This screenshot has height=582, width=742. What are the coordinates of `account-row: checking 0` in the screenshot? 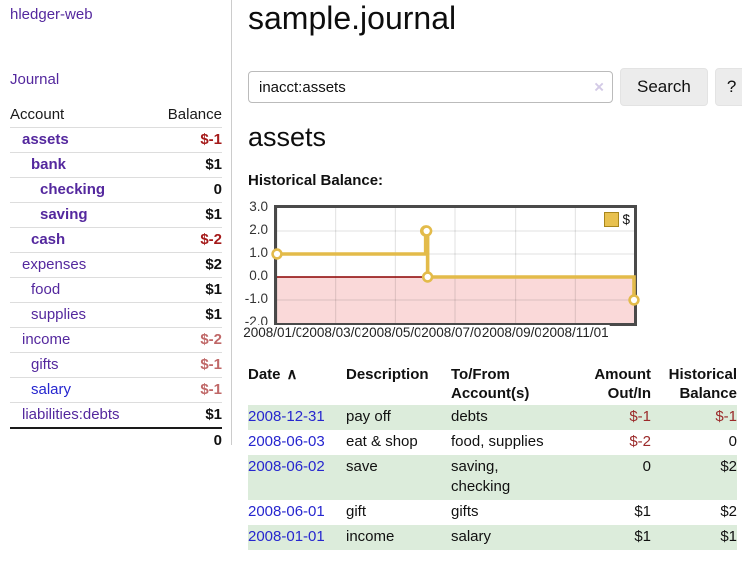 It's located at (116, 190).